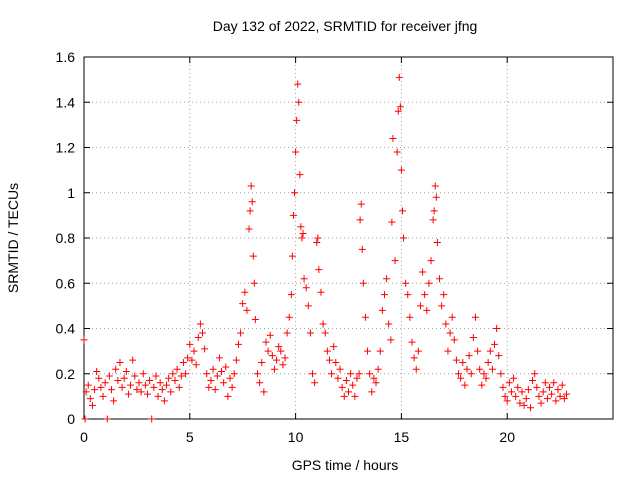  I want to click on y-tick-label: 0.8, so click(66, 238).